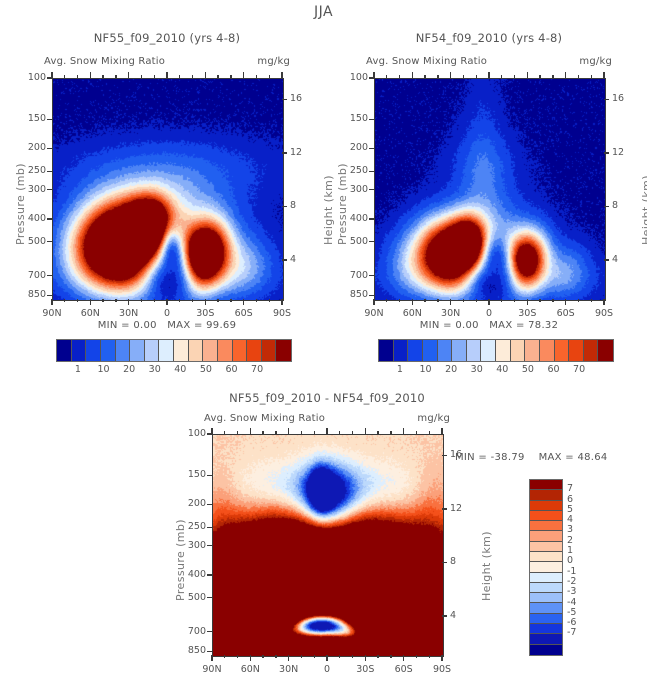  What do you see at coordinates (282, 313) in the screenshot?
I see `x-tick-label: 90S` at bounding box center [282, 313].